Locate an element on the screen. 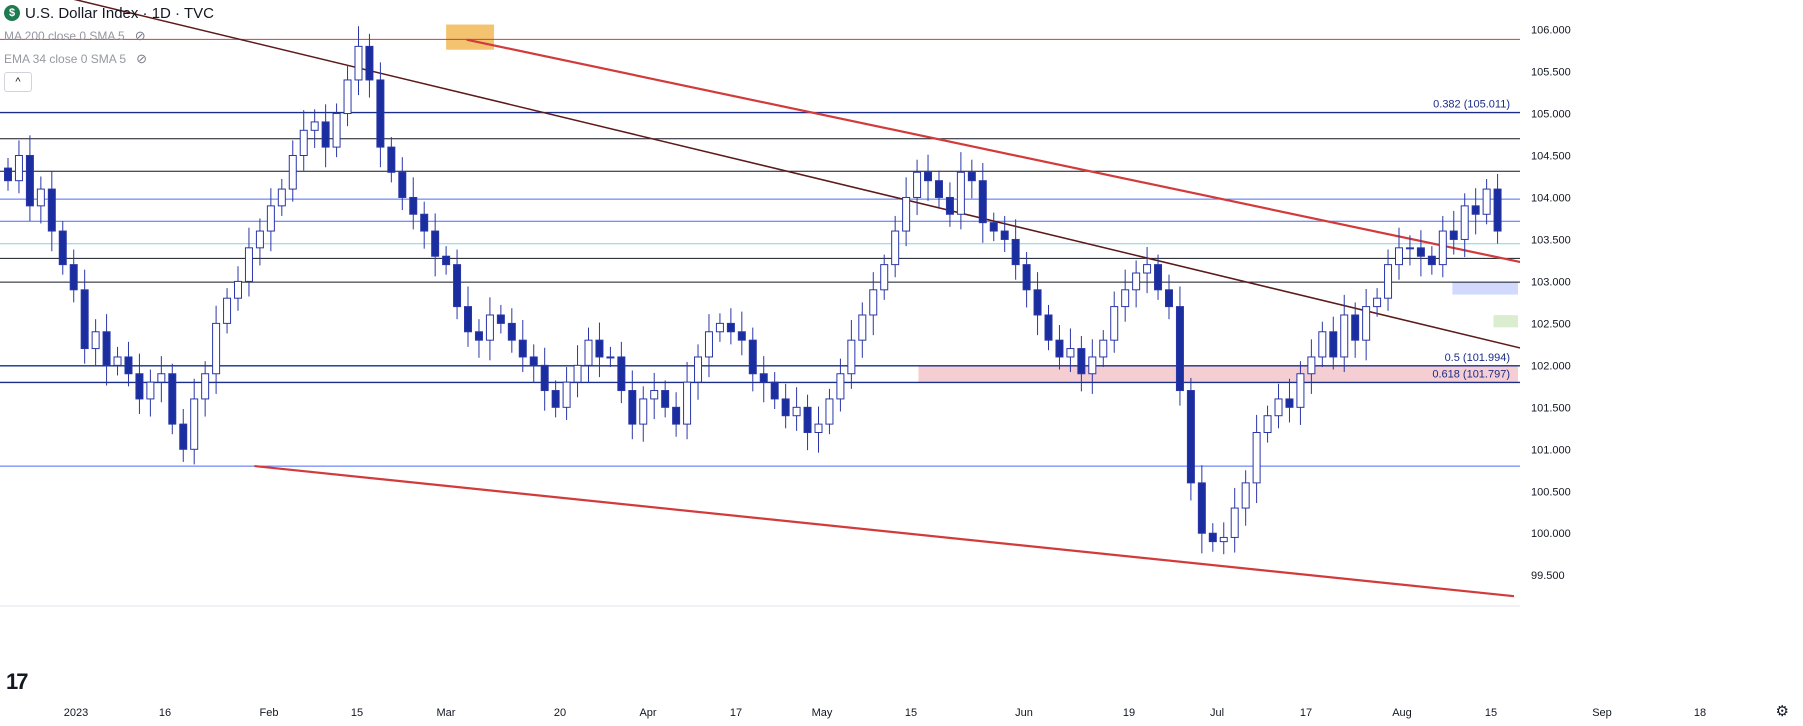 Image resolution: width=1803 pixels, height=726 pixels. y-tick-label: 100.500 is located at coordinates (1551, 492).